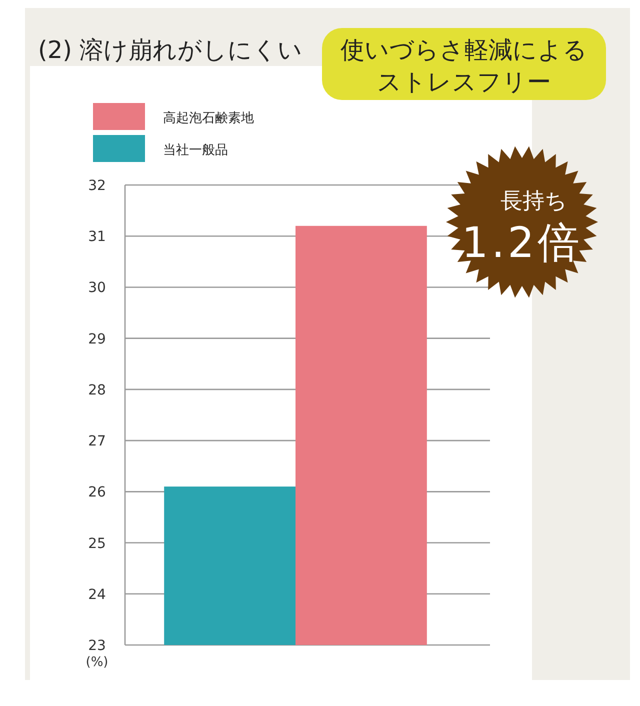  Describe the element at coordinates (97, 237) in the screenshot. I see `y-tick-label: 31` at that location.